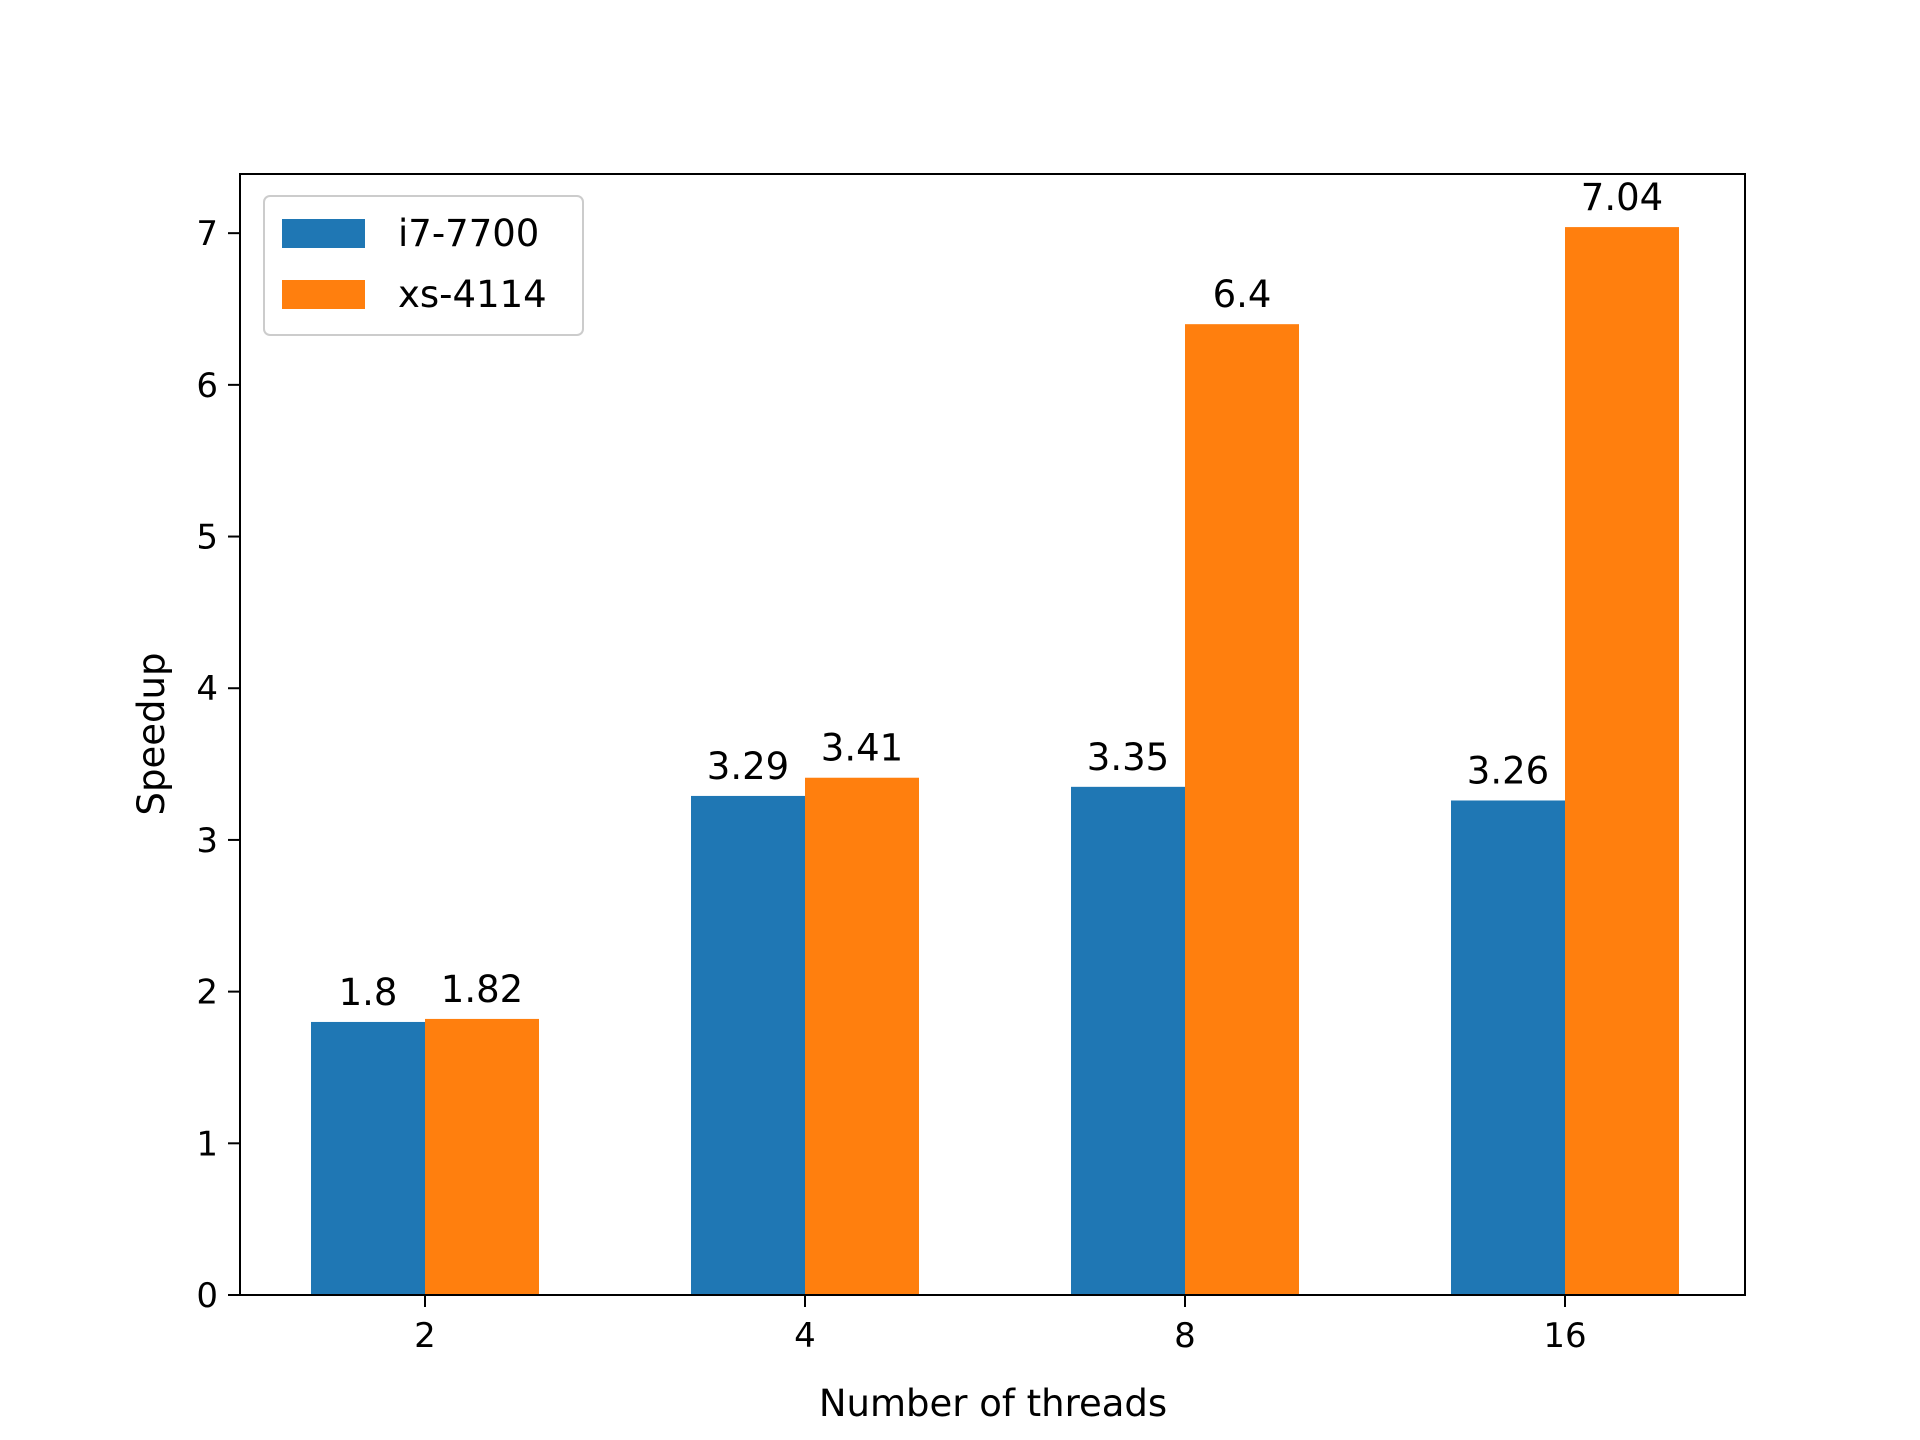 The height and width of the screenshot is (1440, 1920). I want to click on bar-label-i7-7700-8: 3.35, so click(1128, 757).